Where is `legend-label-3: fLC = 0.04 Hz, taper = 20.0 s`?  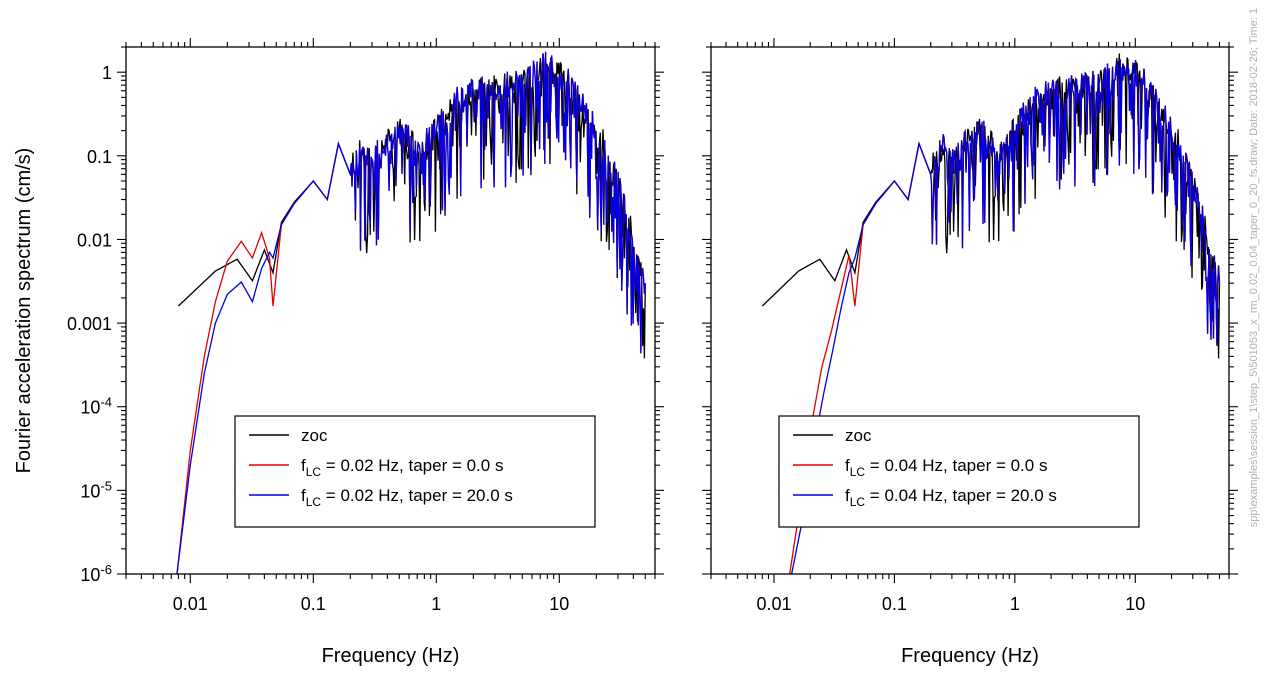
legend-label-3: fLC = 0.04 Hz, taper = 20.0 s is located at coordinates (951, 497).